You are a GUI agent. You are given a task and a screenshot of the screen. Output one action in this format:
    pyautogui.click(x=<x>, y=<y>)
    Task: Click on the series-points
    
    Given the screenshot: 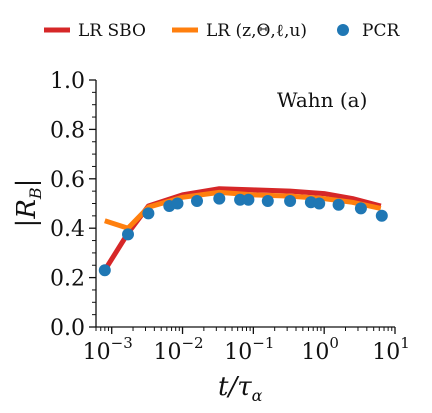 What is the action you would take?
    pyautogui.click(x=243, y=234)
    